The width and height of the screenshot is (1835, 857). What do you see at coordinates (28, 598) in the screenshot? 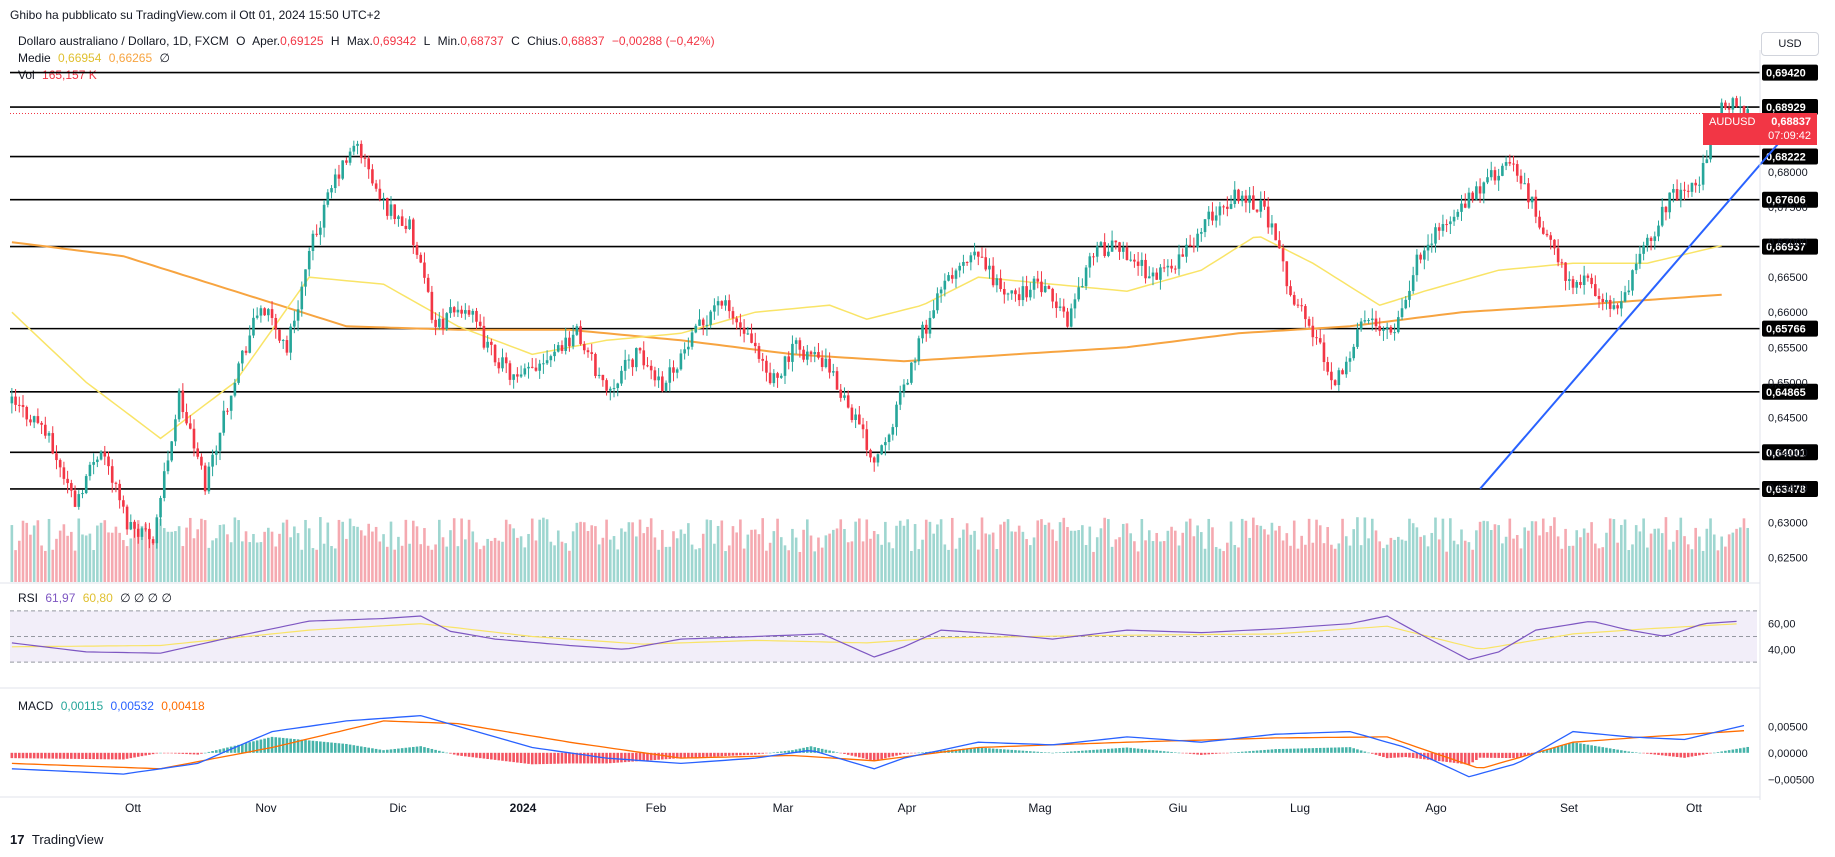
I see `rsi-label: RSI` at bounding box center [28, 598].